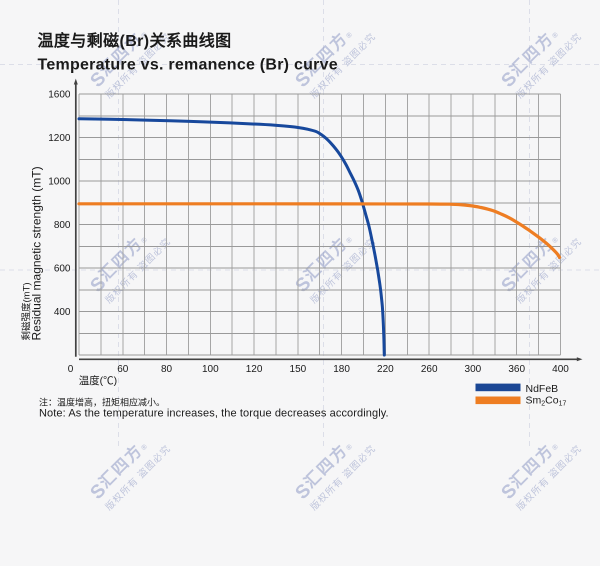 This screenshot has width=600, height=566. Describe the element at coordinates (167, 369) in the screenshot. I see `svg-text: 80` at that location.